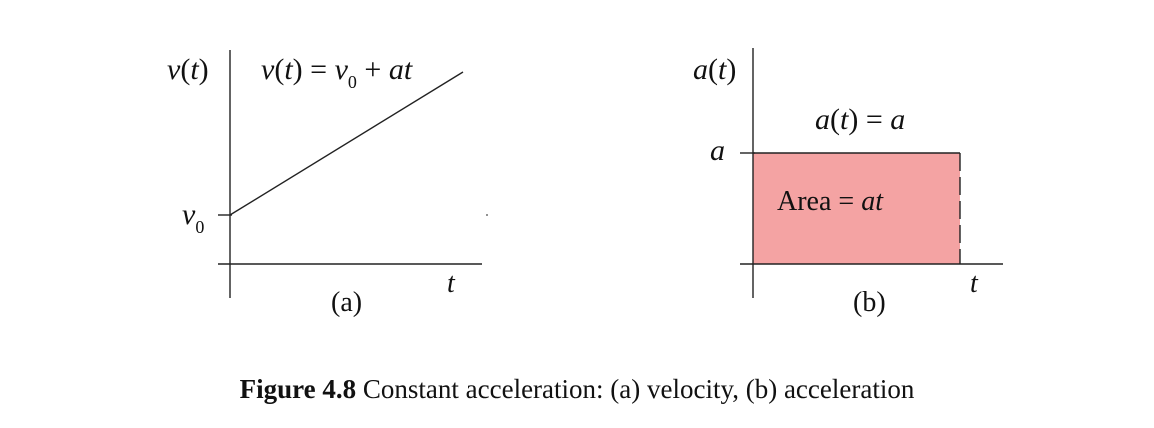 The image size is (1154, 428). Describe the element at coordinates (714, 69) in the screenshot. I see `panel-b-y-axis-label: a(t)` at that location.